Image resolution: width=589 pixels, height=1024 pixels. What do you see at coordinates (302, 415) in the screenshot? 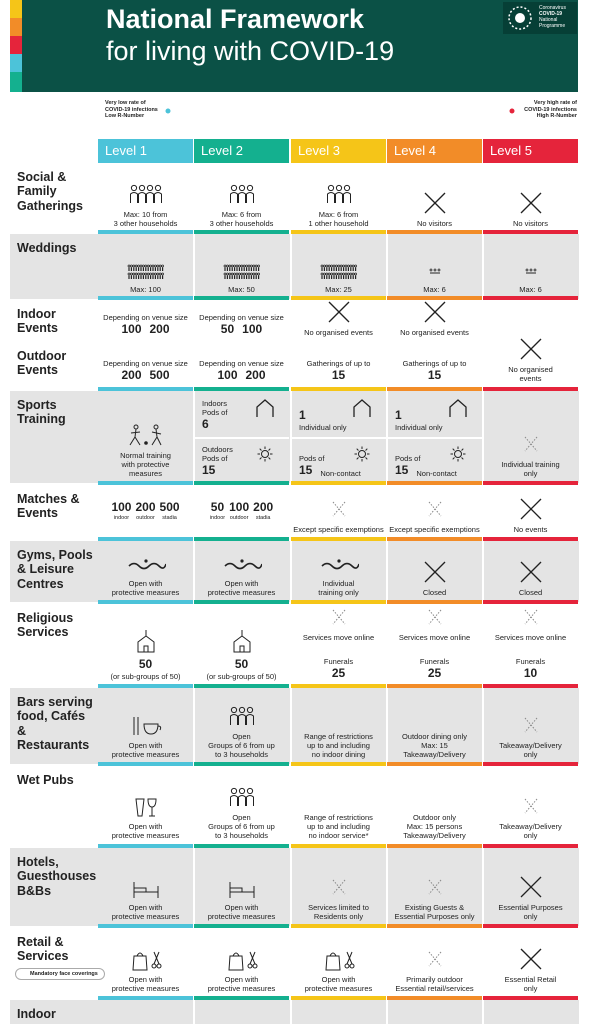
I see `cell-text: 1` at bounding box center [302, 415].